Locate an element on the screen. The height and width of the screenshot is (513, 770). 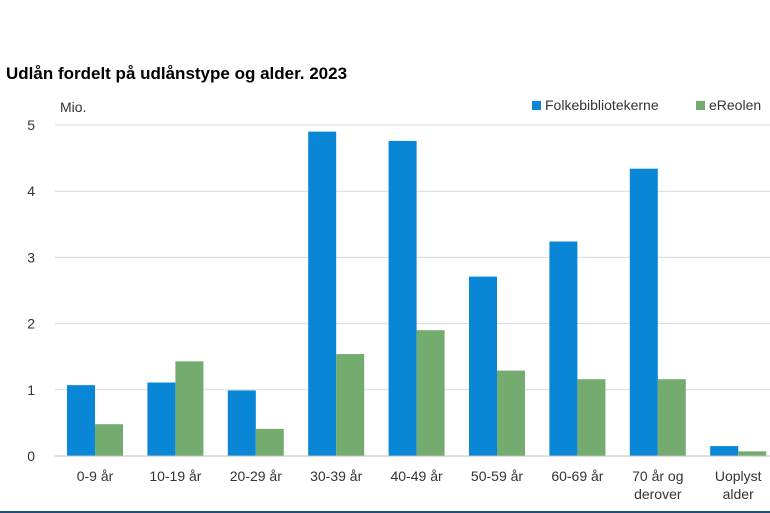
x-tick-label: 60-69 år is located at coordinates (577, 476).